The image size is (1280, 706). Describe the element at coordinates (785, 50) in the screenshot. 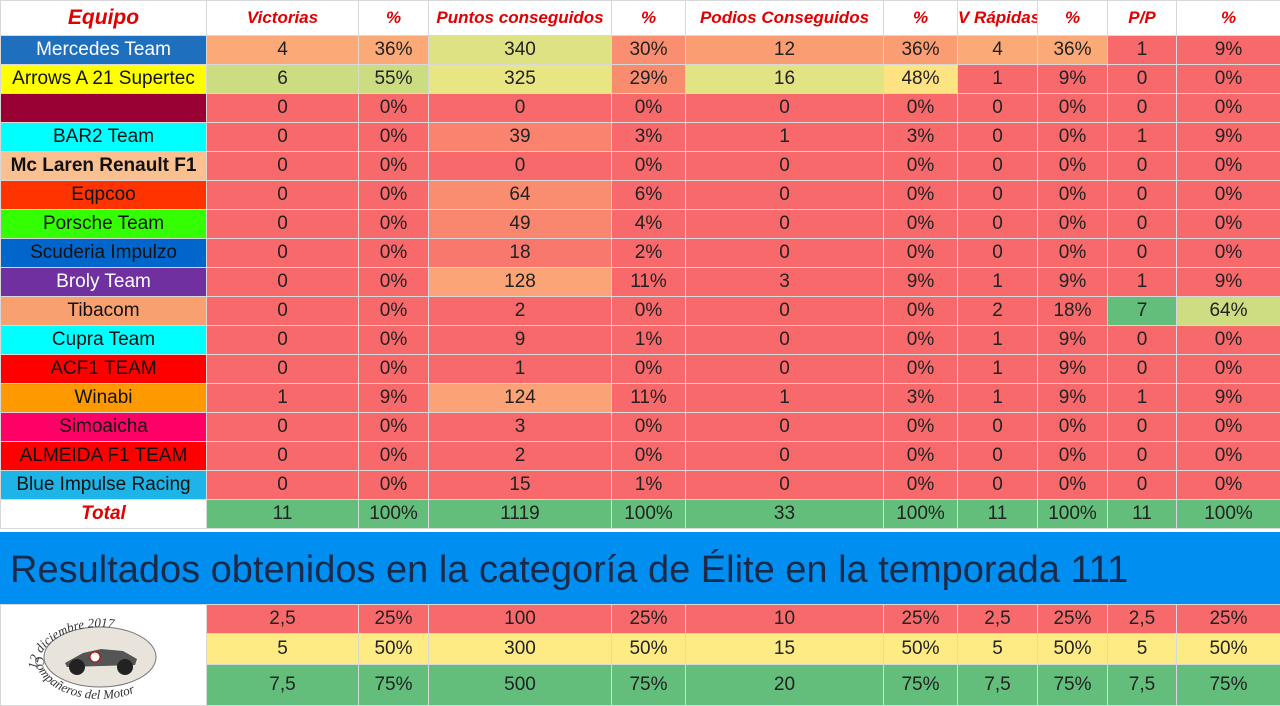

I see `value-cell: 12` at that location.